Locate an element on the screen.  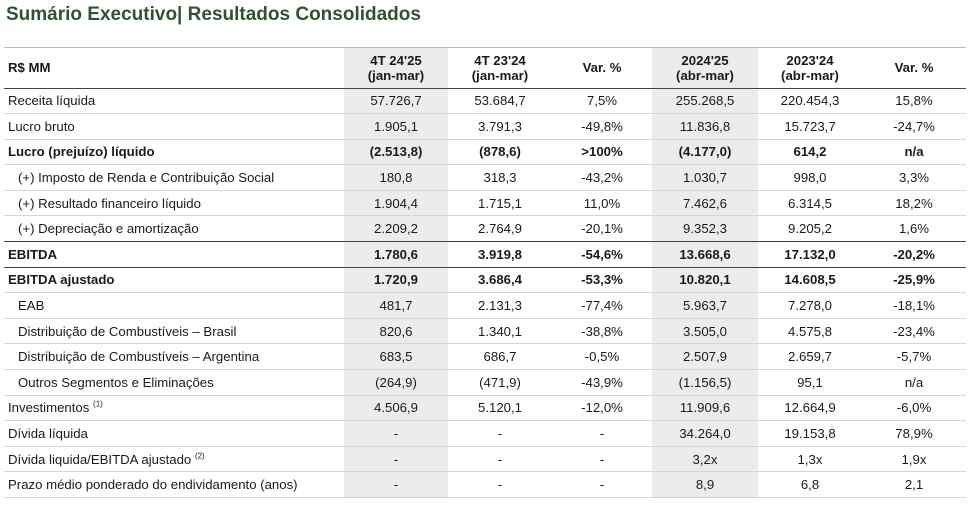
cell-value: (878,6) is located at coordinates (500, 152).